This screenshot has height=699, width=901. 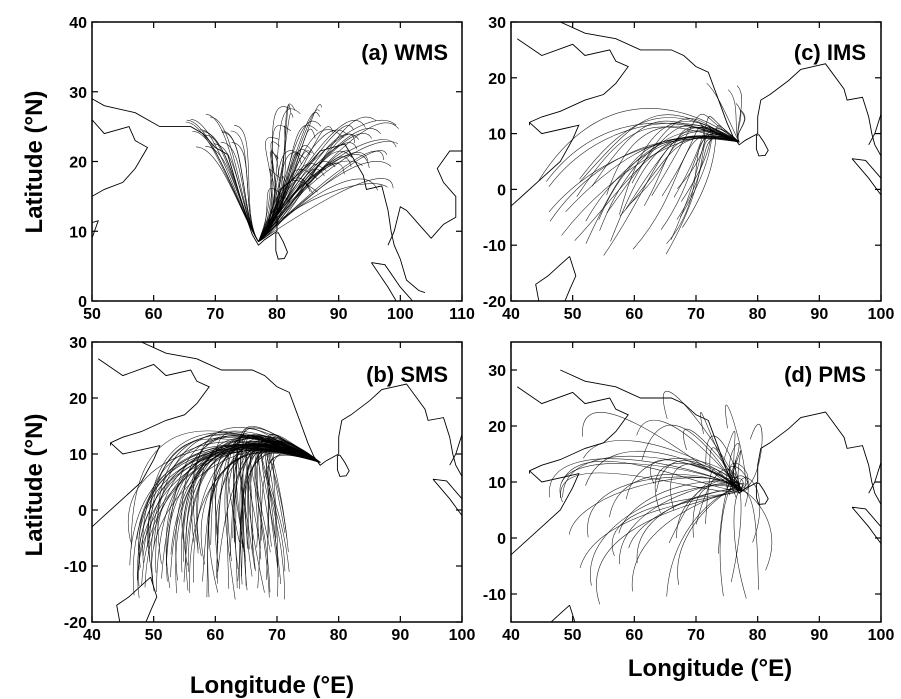 I want to click on y-tick-label: -10, so click(x=494, y=595).